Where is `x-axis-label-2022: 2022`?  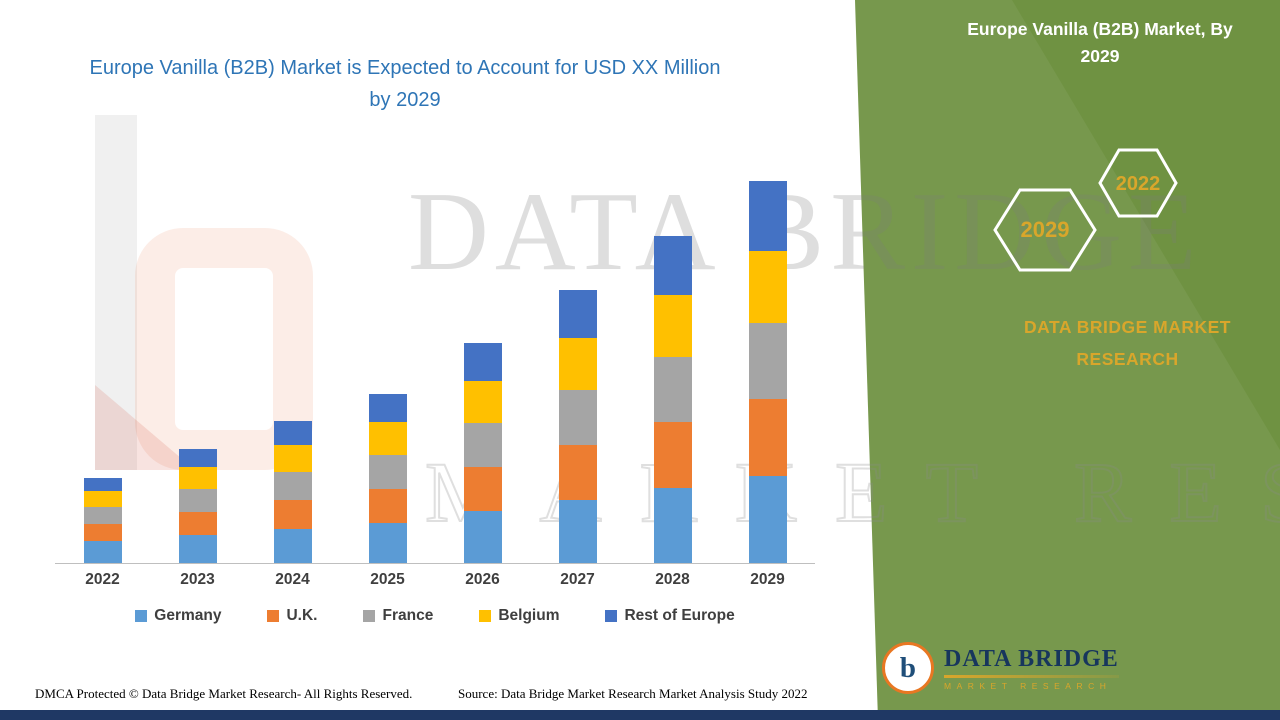 x-axis-label-2022: 2022 is located at coordinates (102, 579).